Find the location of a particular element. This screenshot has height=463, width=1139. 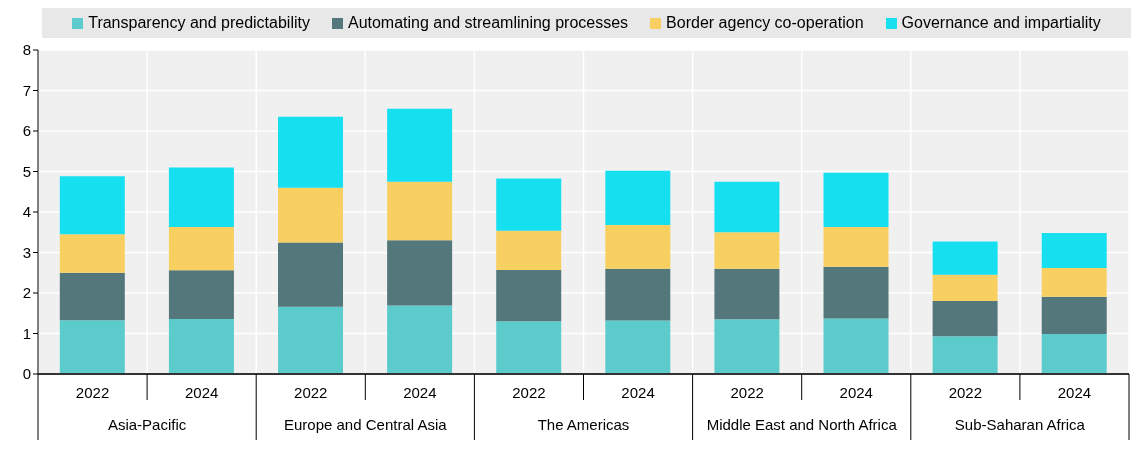

y-tick-label: 1 is located at coordinates (26, 333).